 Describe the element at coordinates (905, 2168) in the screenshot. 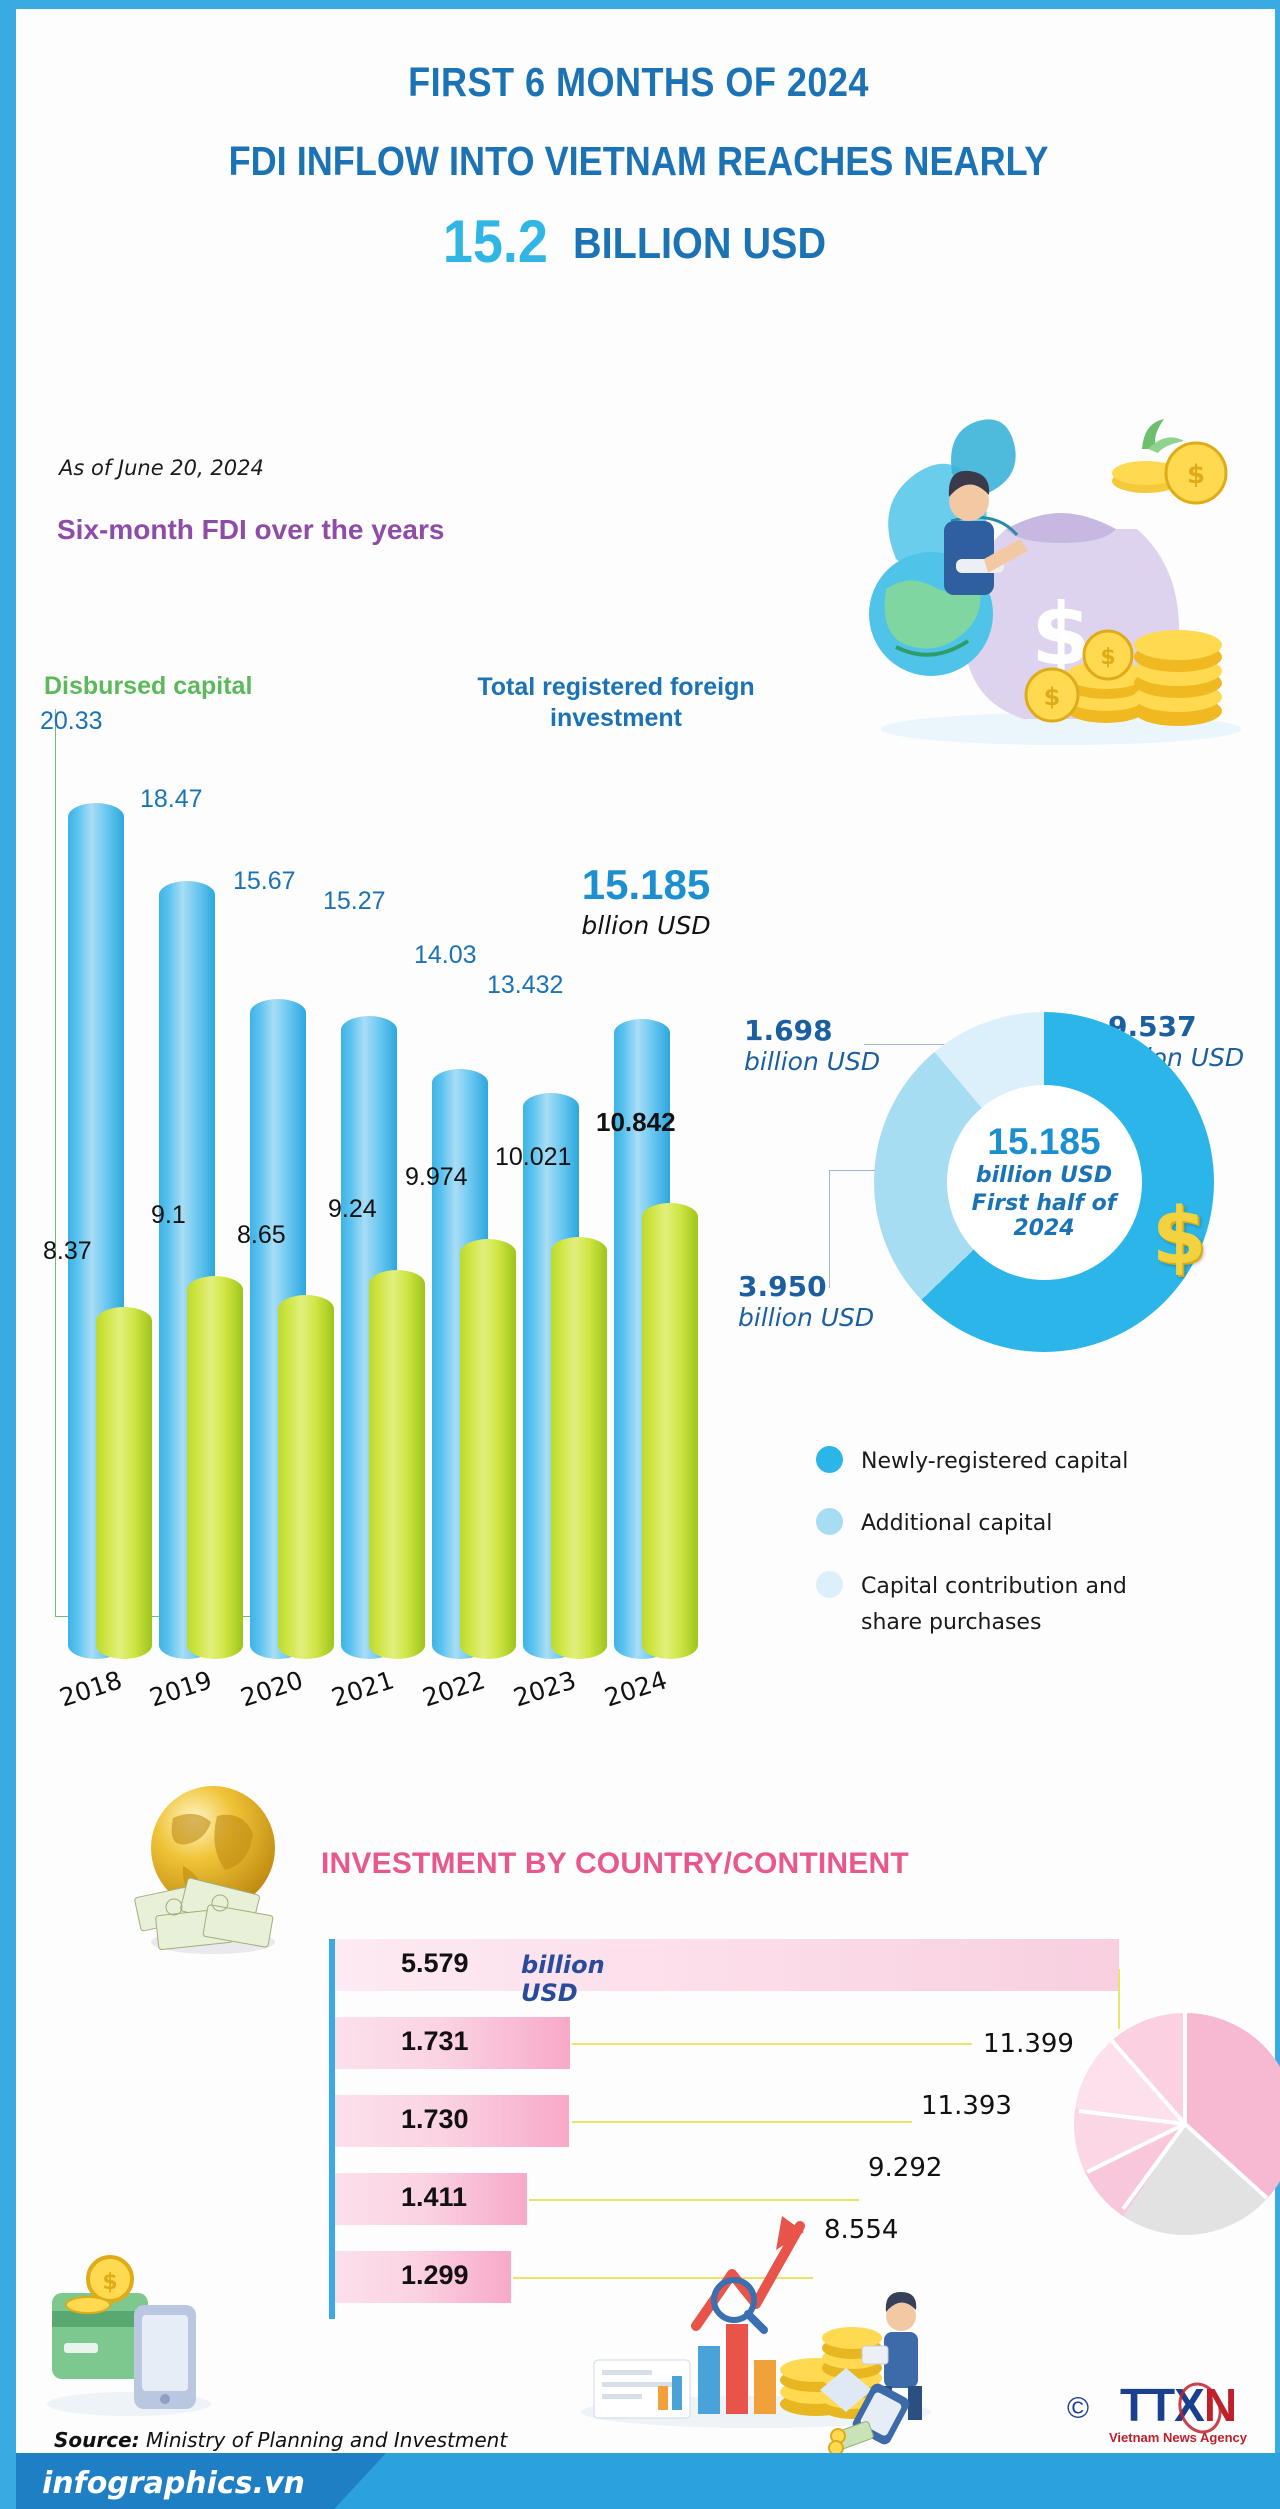

I see `pie-label-korea: 9.292` at that location.